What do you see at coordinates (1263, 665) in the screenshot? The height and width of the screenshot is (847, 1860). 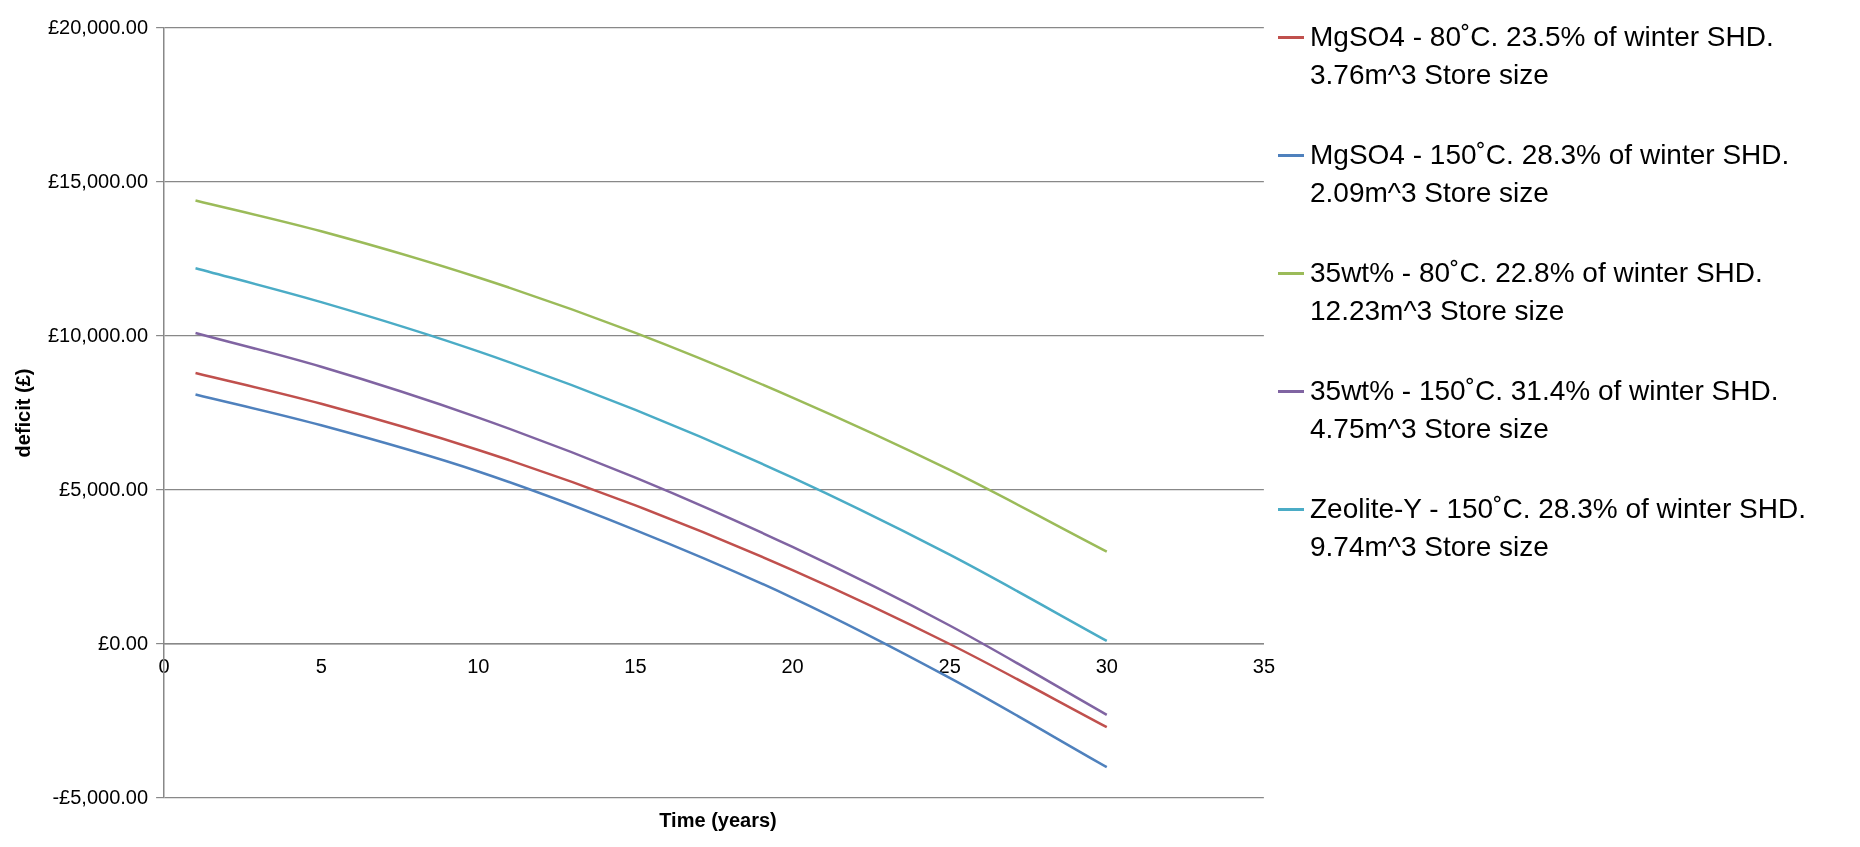 I see `x-tick-label: 35` at bounding box center [1263, 665].